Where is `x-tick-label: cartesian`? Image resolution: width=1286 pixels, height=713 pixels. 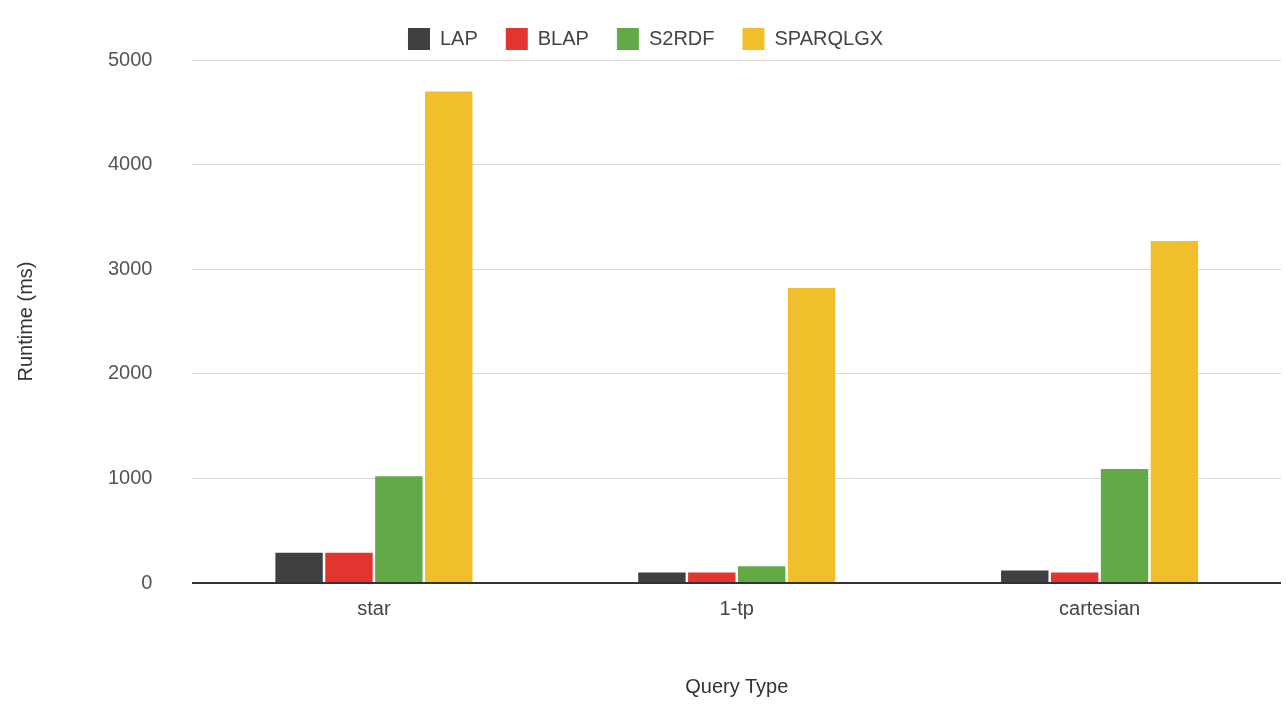
x-tick-label: cartesian is located at coordinates (1100, 607).